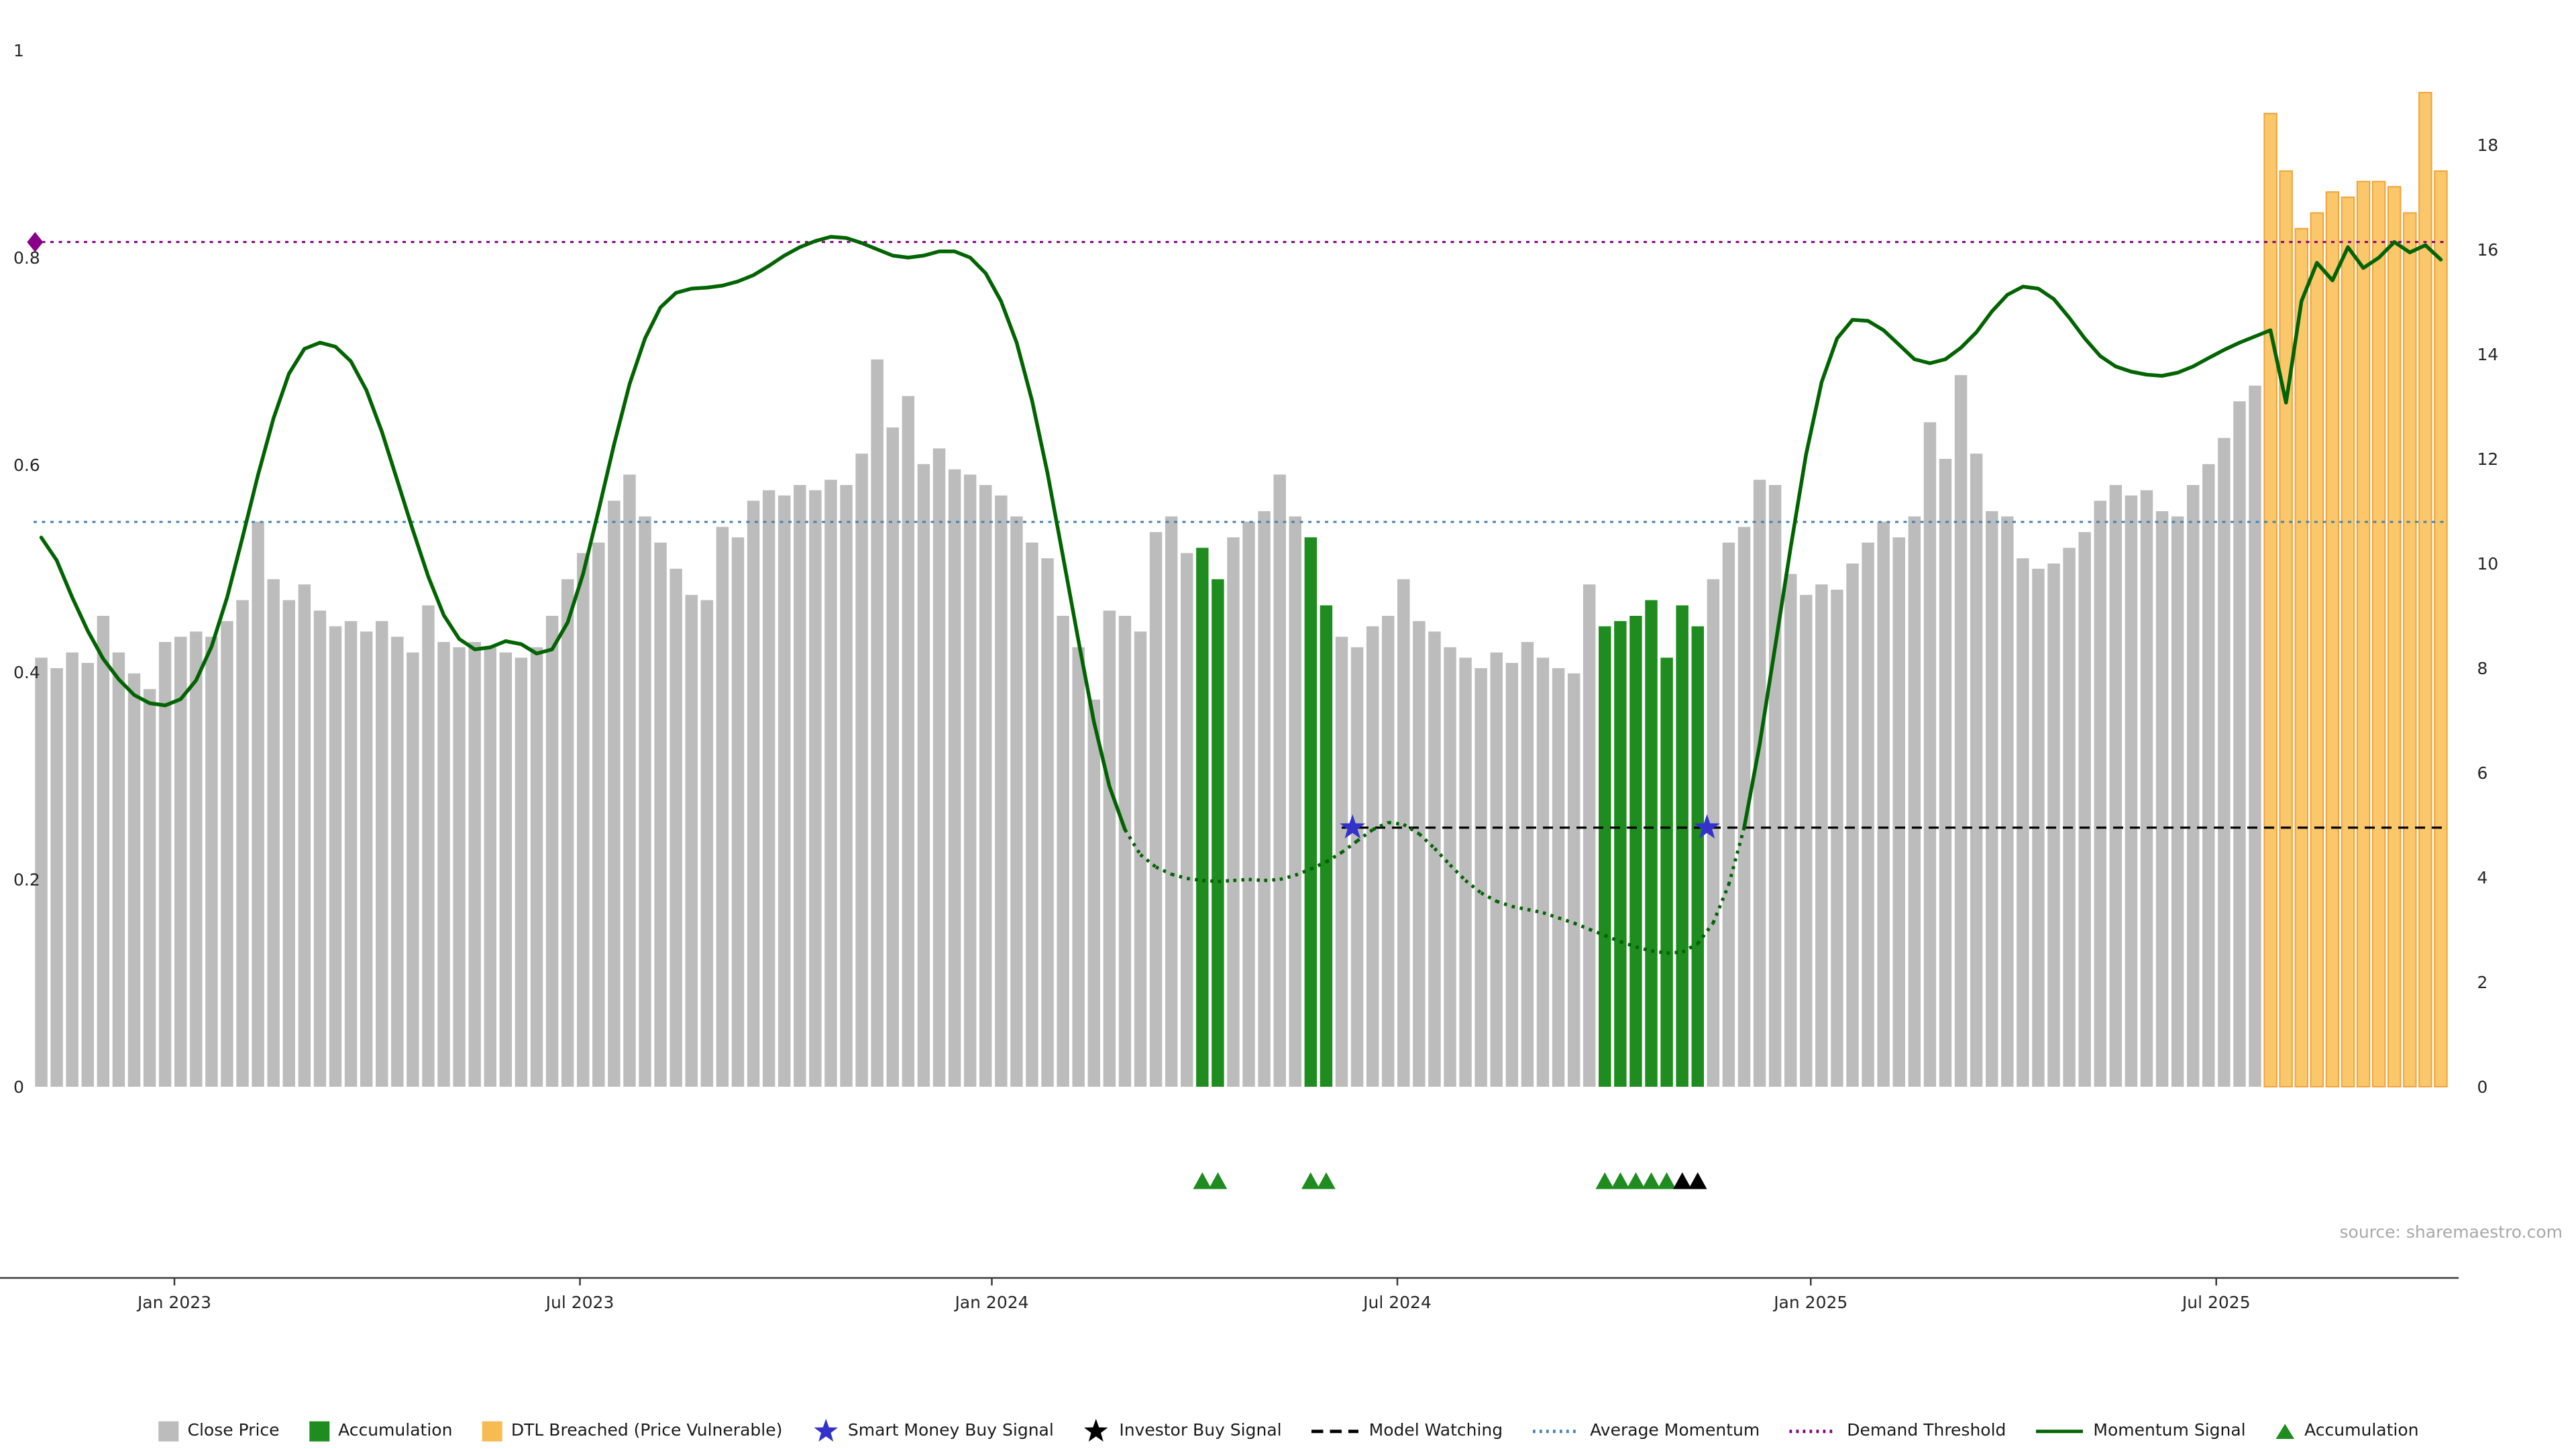 Image resolution: width=2576 pixels, height=1449 pixels. I want to click on demand-threshold-diamond-icon, so click(35, 241).